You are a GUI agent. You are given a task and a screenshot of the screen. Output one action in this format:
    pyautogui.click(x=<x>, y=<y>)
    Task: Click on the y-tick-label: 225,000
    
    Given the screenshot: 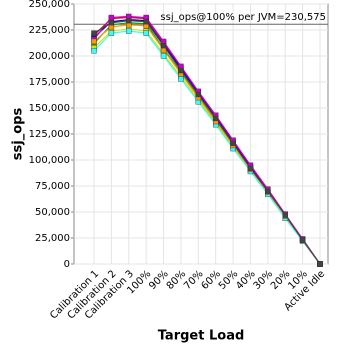 What is the action you would take?
    pyautogui.click(x=49, y=30)
    